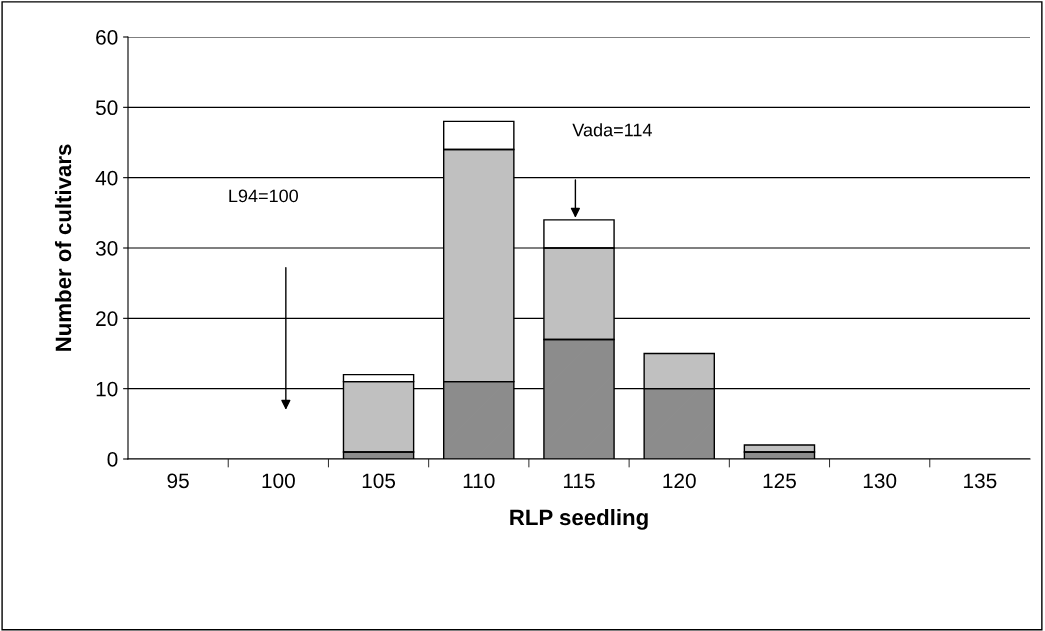 Image resolution: width=1045 pixels, height=631 pixels. Describe the element at coordinates (980, 481) in the screenshot. I see `x-tick-label: 135` at that location.